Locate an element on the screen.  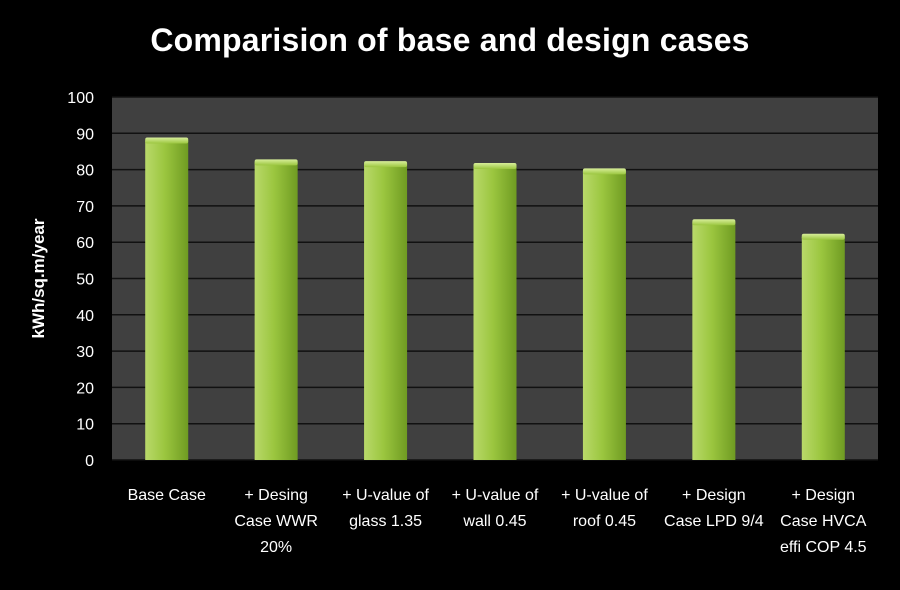
x-category-label: + Design Case HVCA effi COP 4.5 is located at coordinates (823, 521).